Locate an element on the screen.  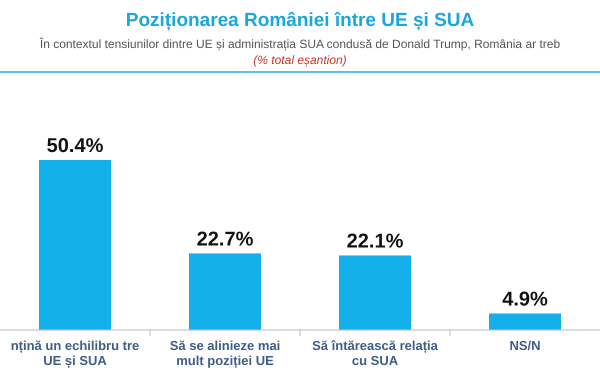
data-label: 22.1% is located at coordinates (375, 241).